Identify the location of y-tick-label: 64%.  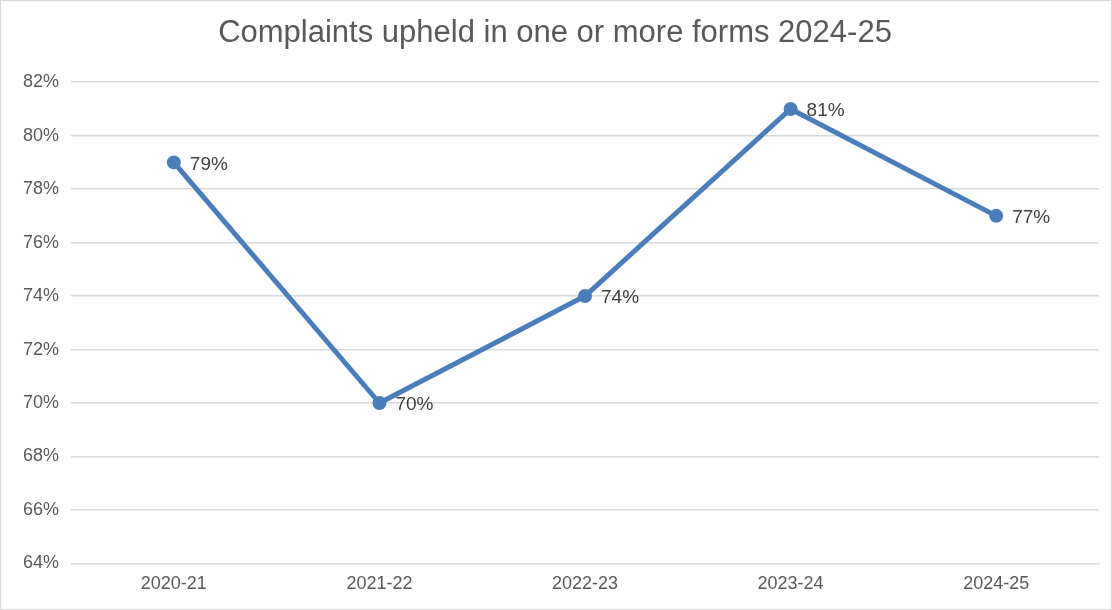
(41, 562).